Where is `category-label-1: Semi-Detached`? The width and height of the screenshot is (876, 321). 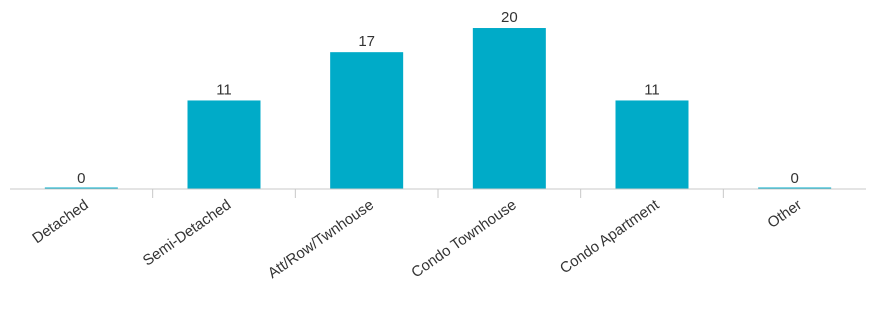
category-label-1: Semi-Detached is located at coordinates (187, 232).